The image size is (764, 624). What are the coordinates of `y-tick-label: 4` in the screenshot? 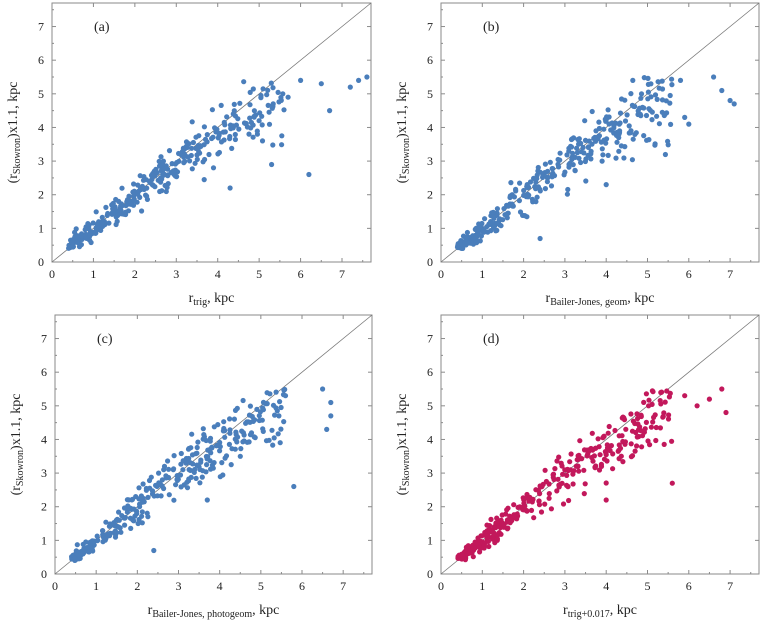 It's located at (41, 127).